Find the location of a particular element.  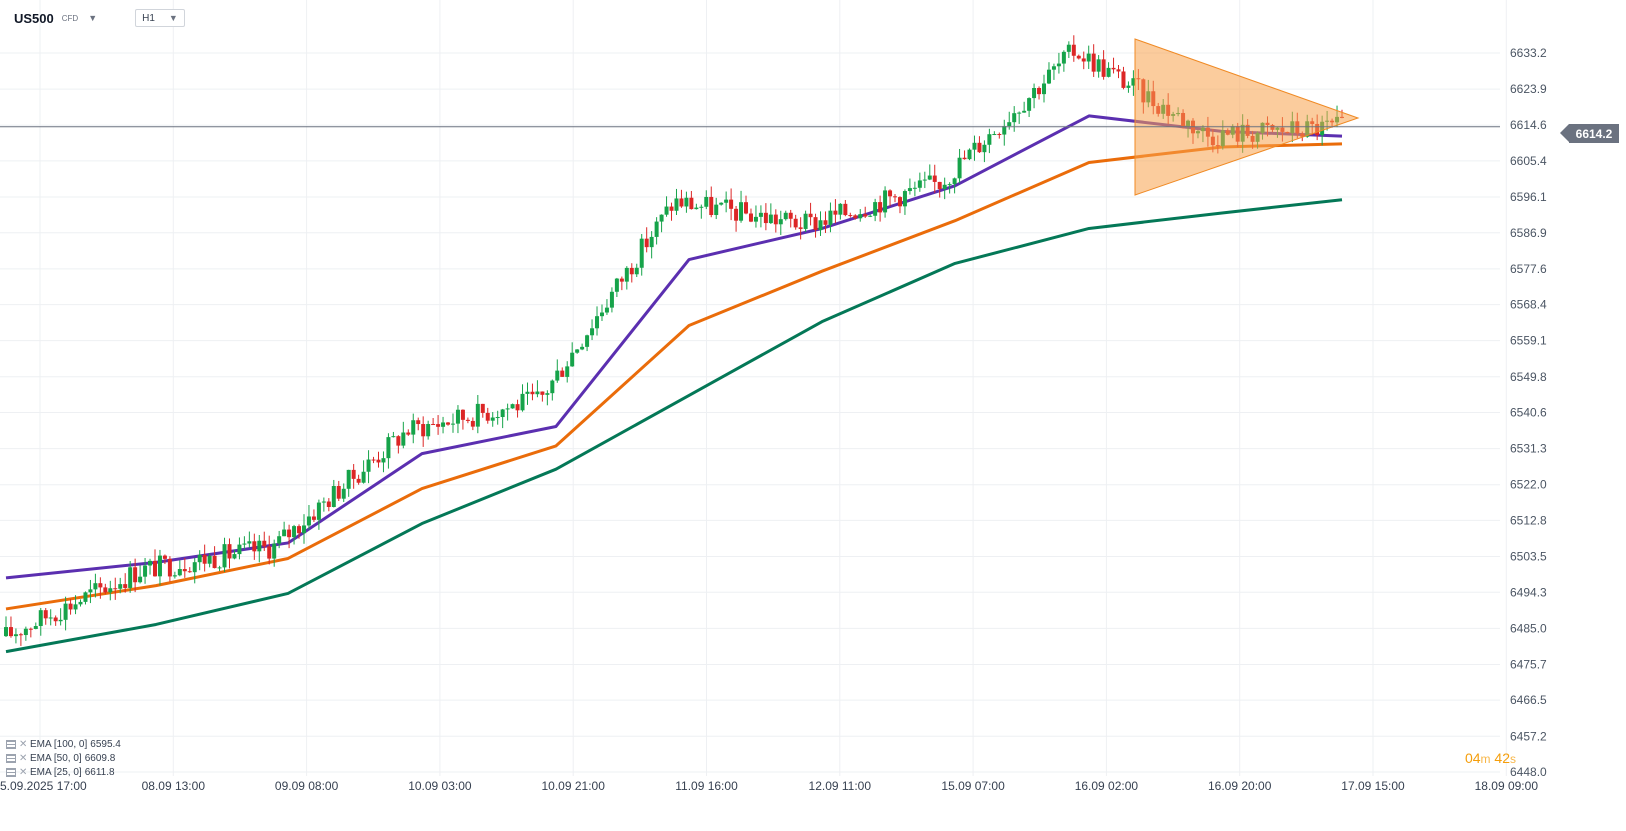

countdown-seconds: 42 is located at coordinates (1502, 758).